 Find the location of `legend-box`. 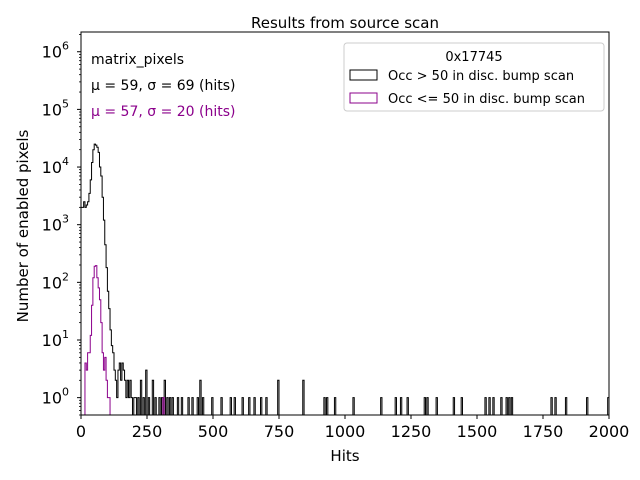

legend-box is located at coordinates (474, 77).